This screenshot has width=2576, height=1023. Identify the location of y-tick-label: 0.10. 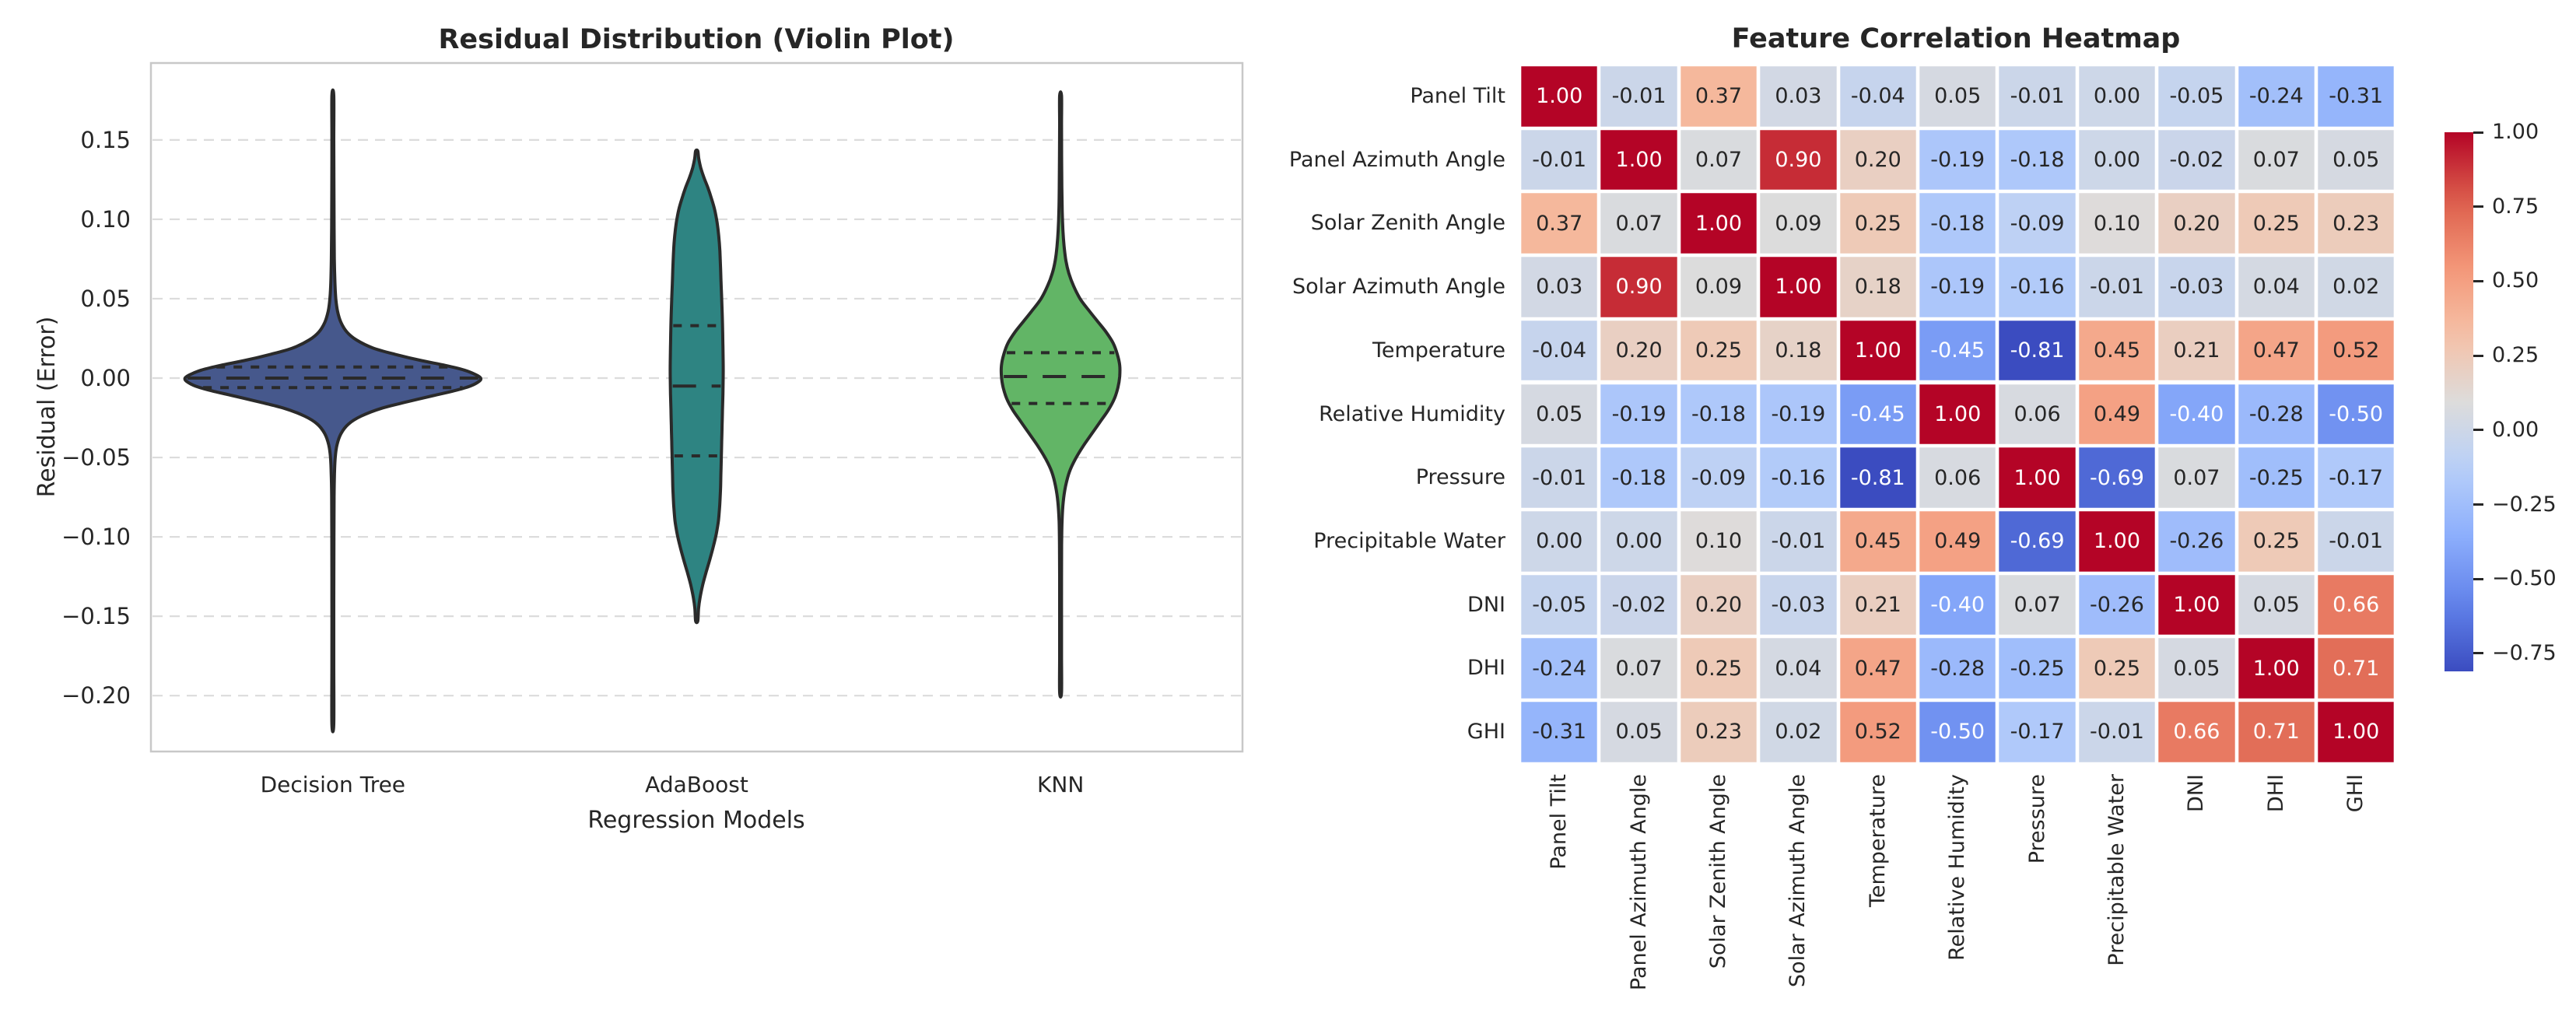
(105, 219).